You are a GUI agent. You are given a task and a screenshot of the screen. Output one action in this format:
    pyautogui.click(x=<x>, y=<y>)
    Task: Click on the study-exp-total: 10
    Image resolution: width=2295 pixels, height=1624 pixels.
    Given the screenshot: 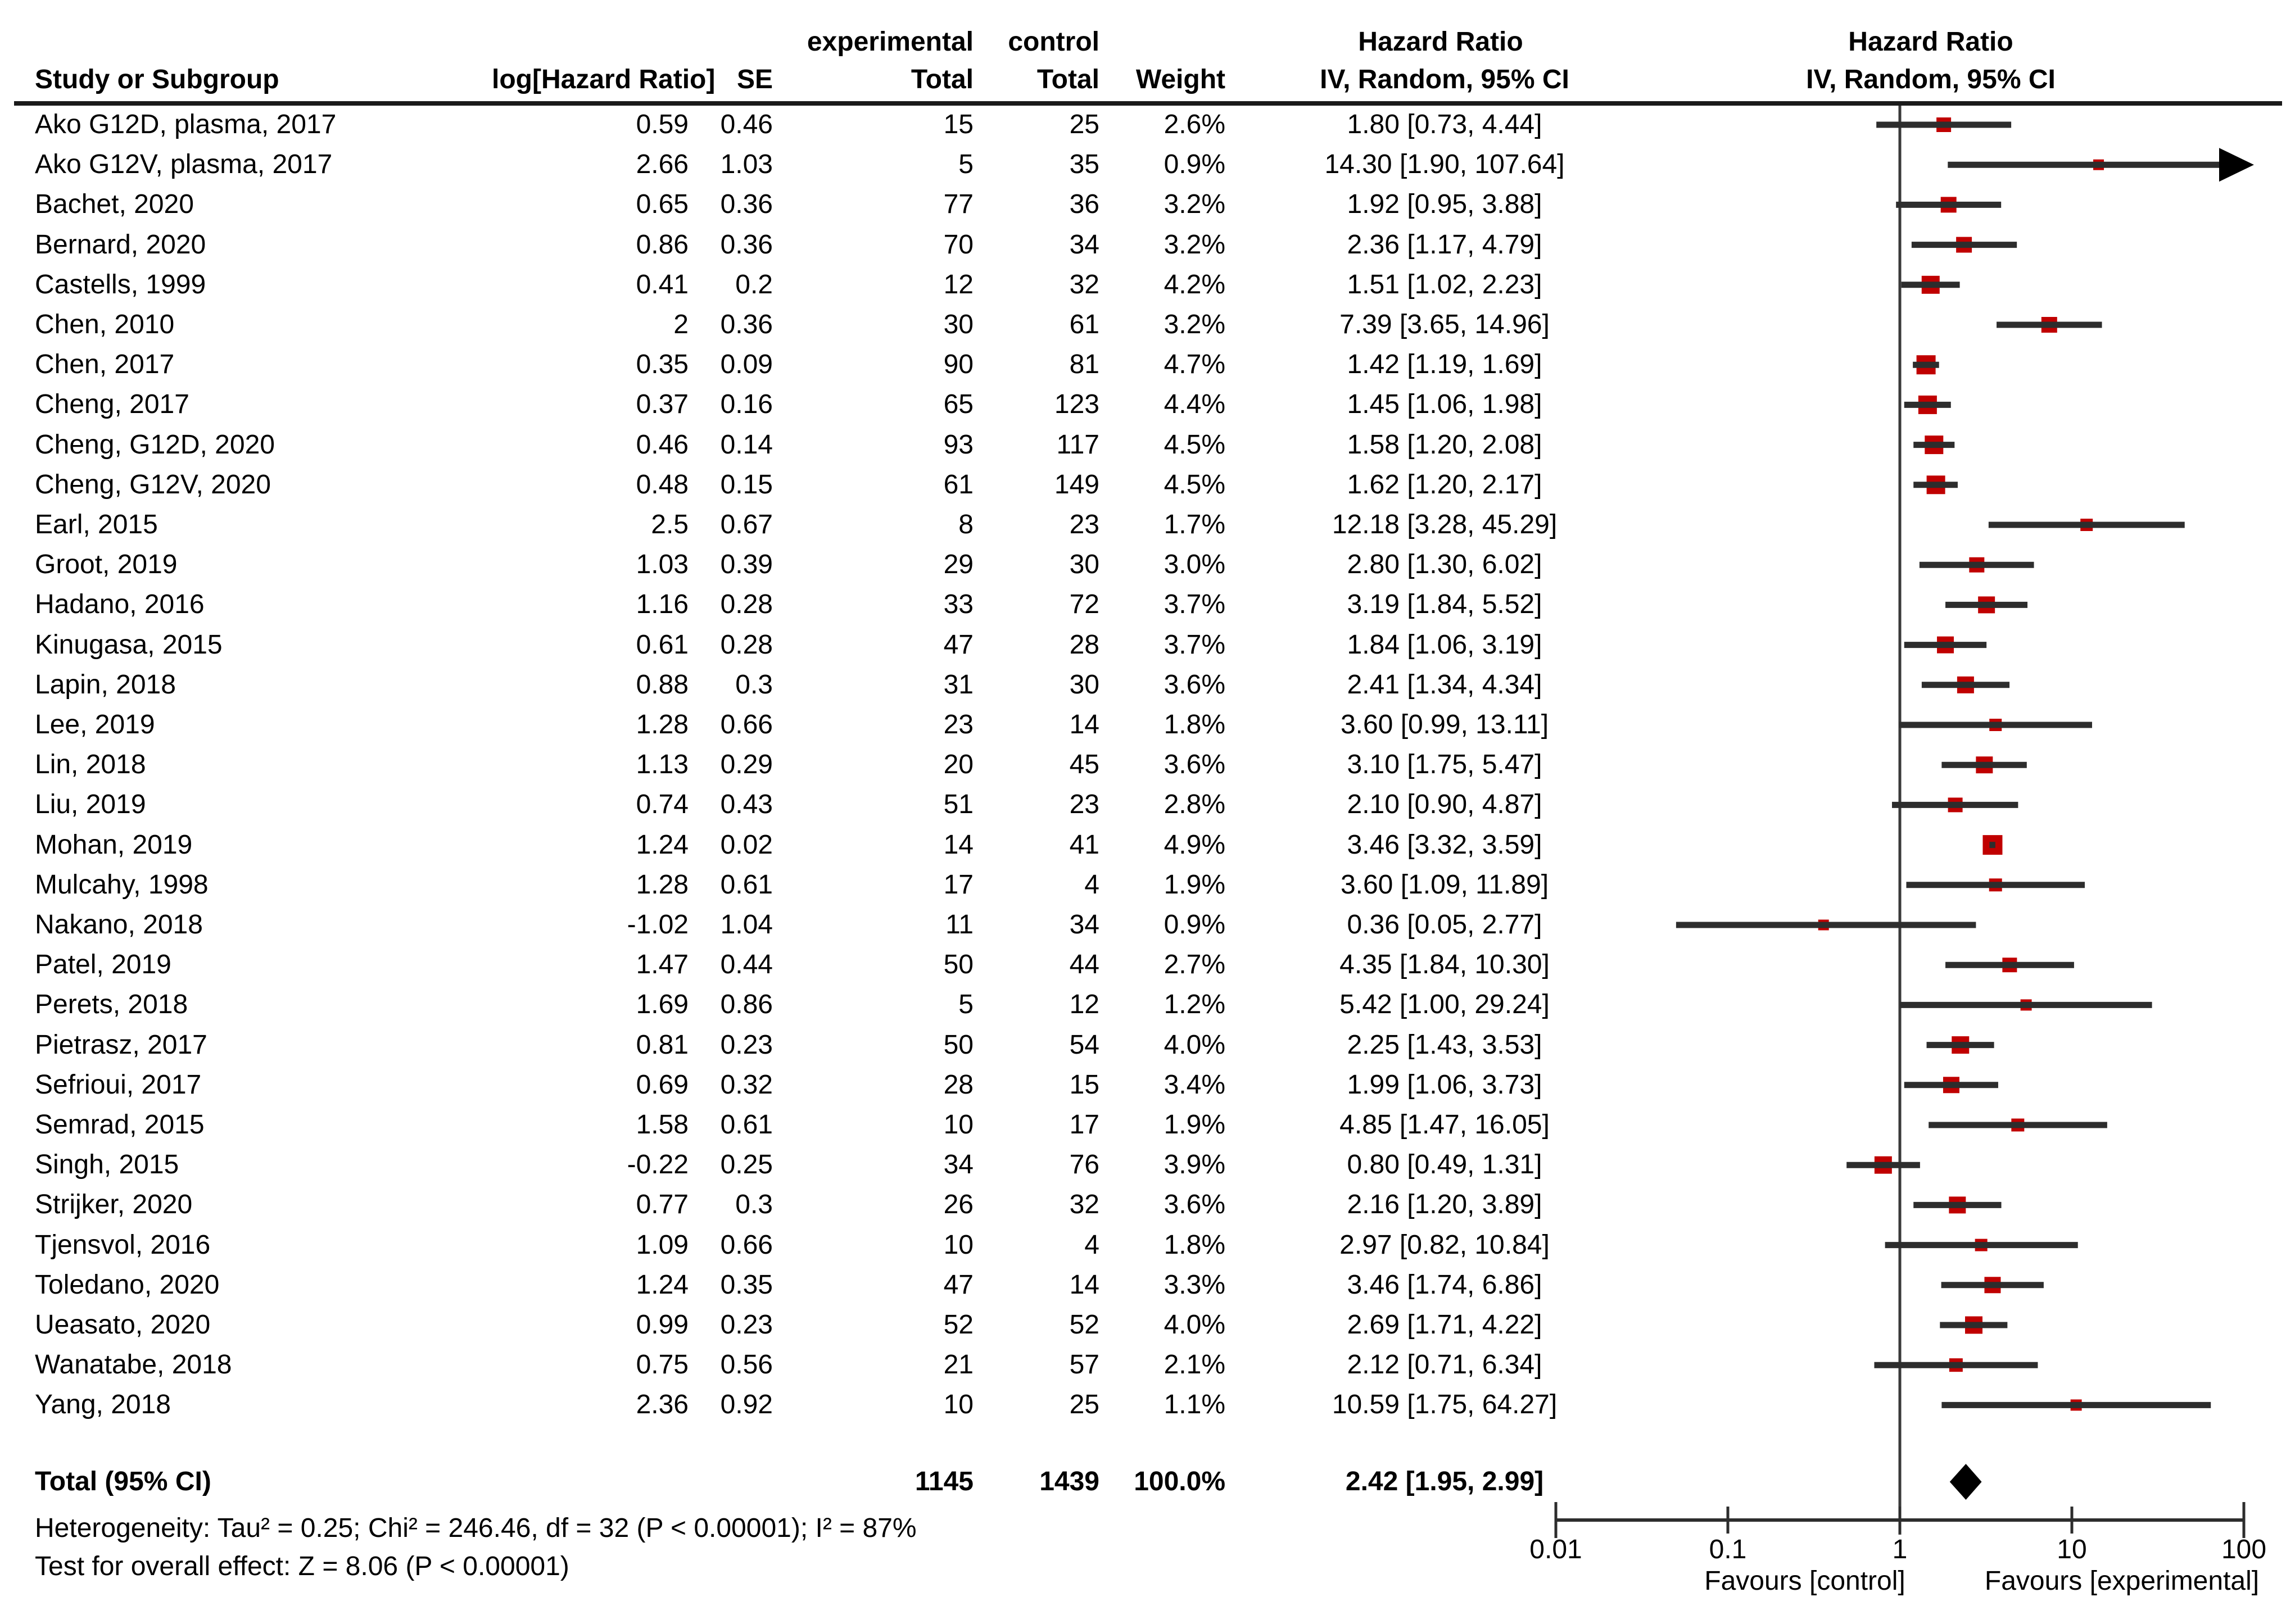 What is the action you would take?
    pyautogui.click(x=958, y=1405)
    